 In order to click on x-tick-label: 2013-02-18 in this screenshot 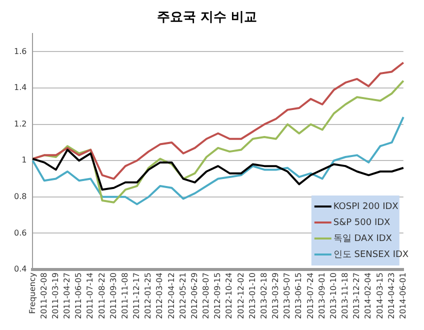, I will do `click(263, 296)`.